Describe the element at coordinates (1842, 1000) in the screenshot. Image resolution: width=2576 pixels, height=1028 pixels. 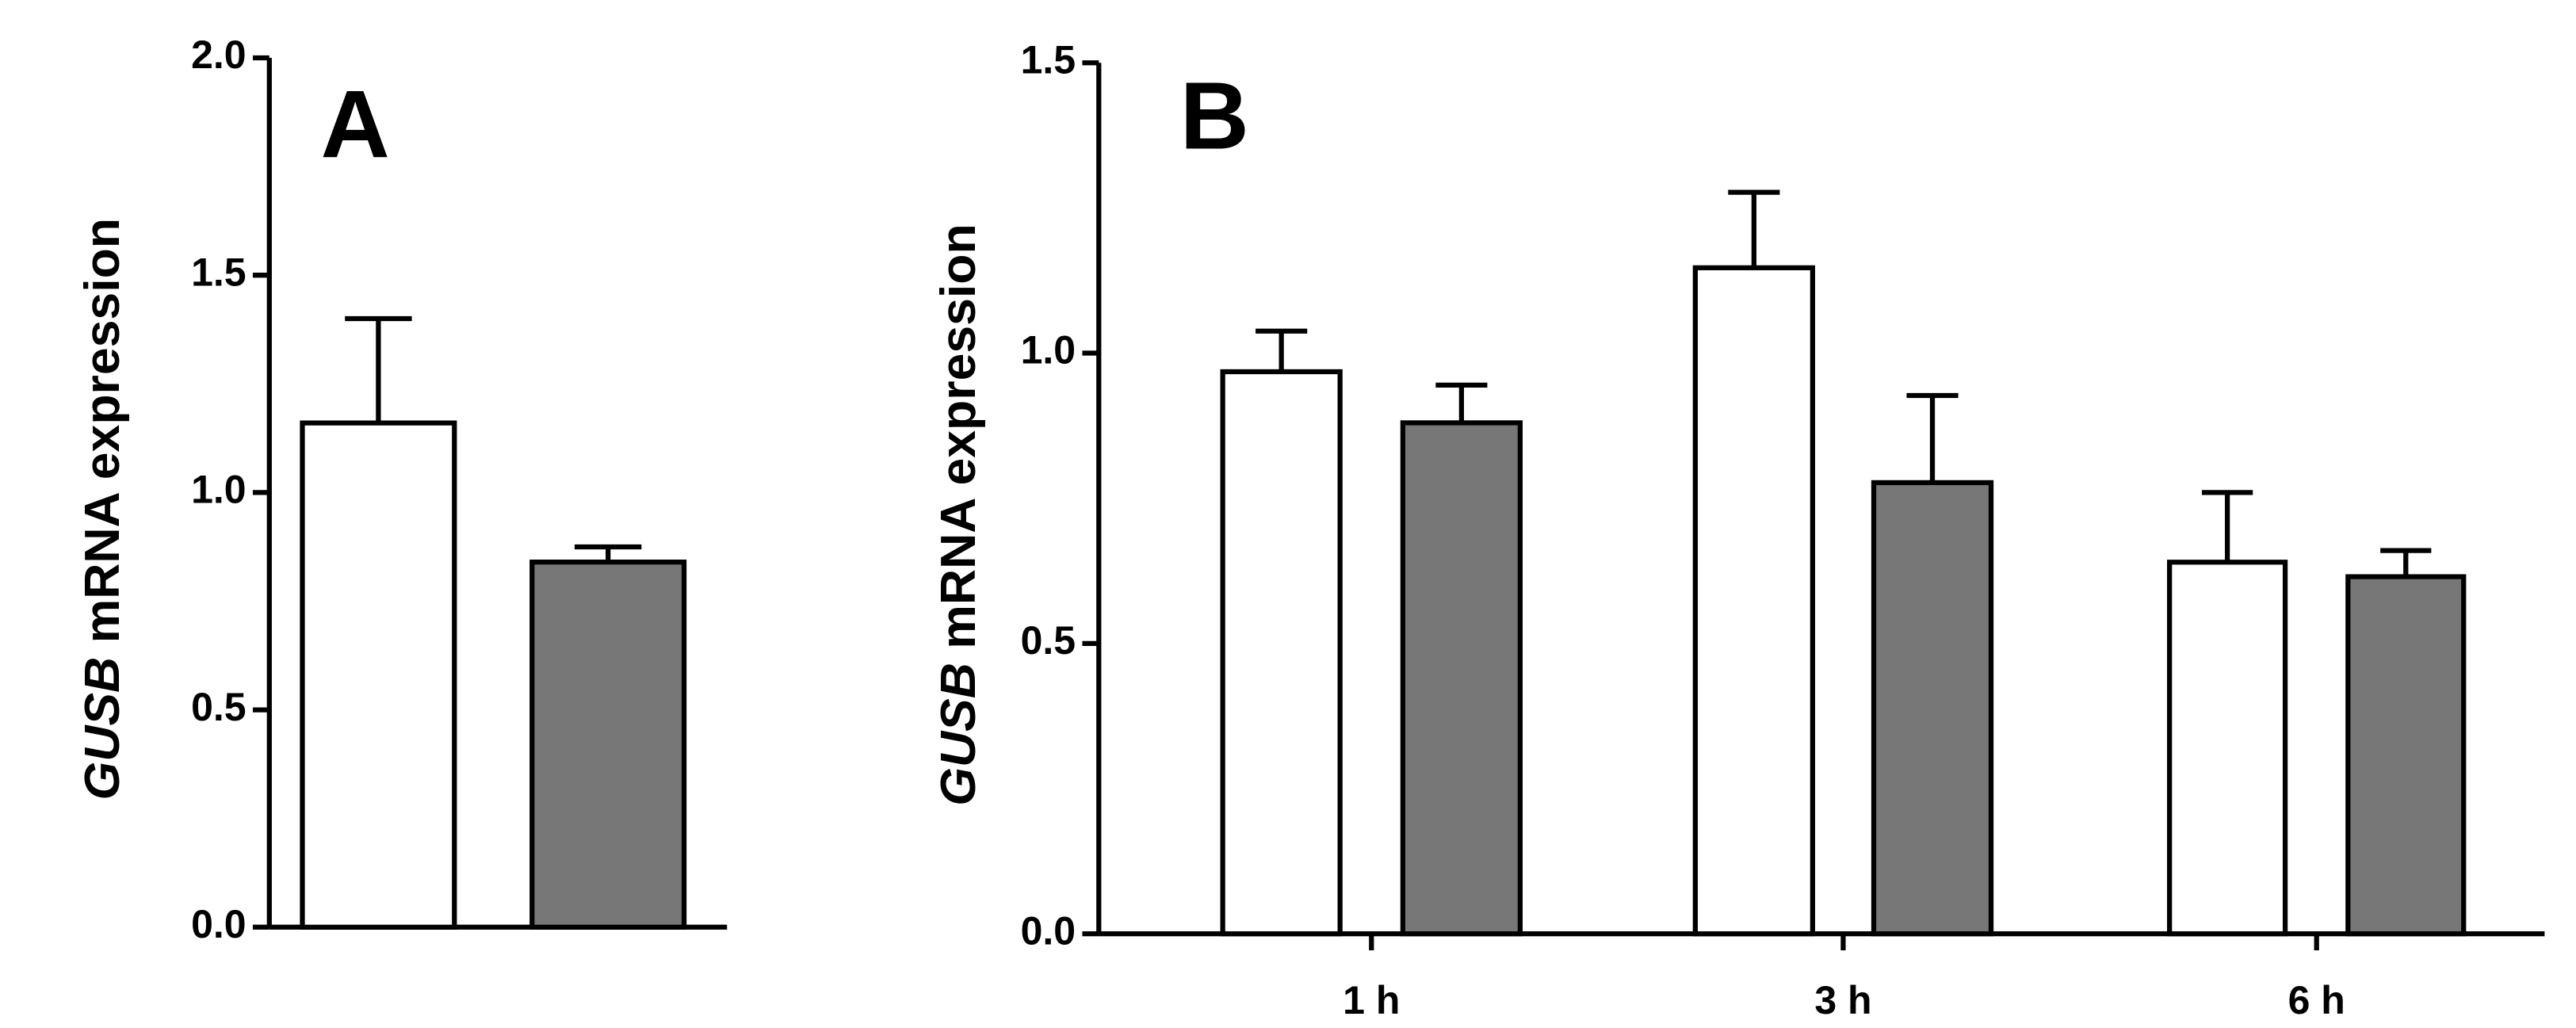
I see `x-tick-label: 3 h` at that location.